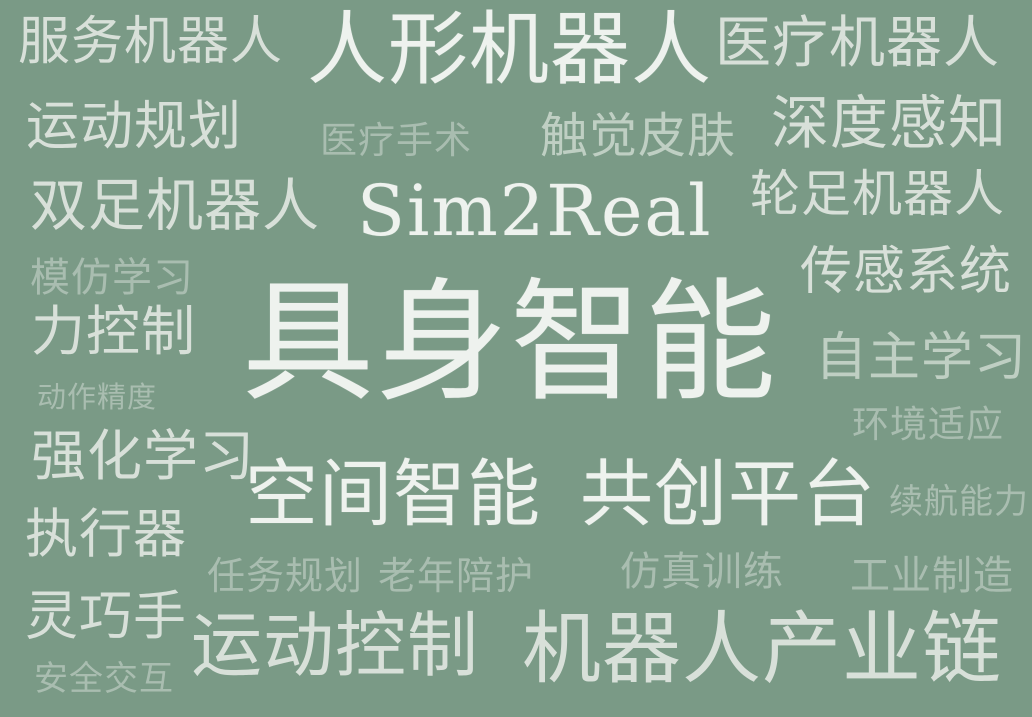  I want to click on word-force-control: 力控制, so click(113, 331).